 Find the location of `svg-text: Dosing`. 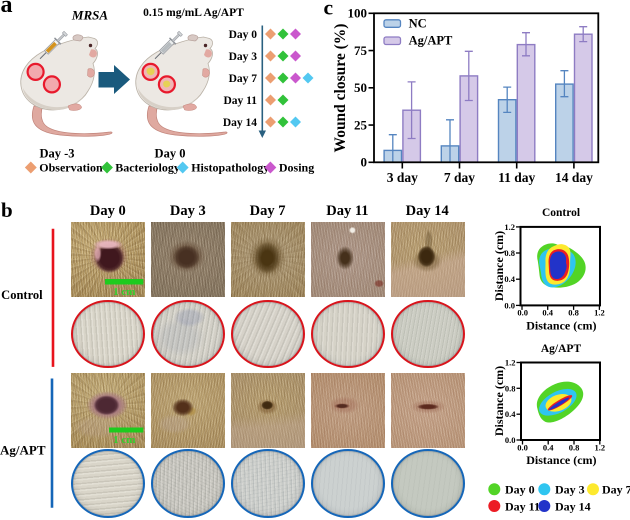

svg-text: Dosing is located at coordinates (296, 168).